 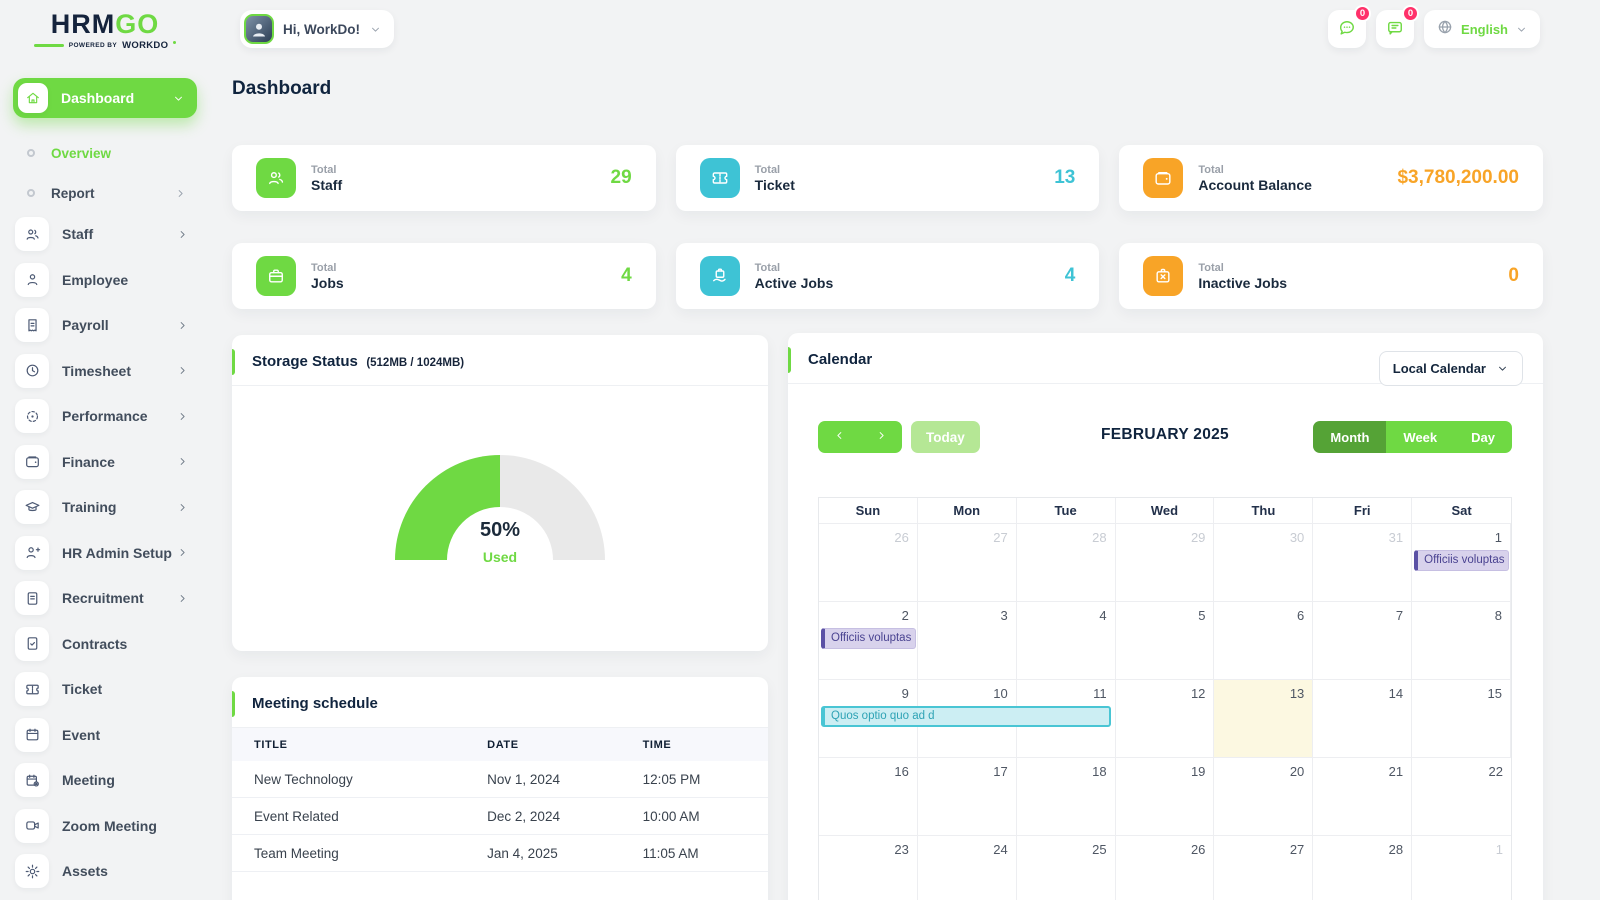 I want to click on calendar-day-cell: 21, so click(x=1363, y=797).